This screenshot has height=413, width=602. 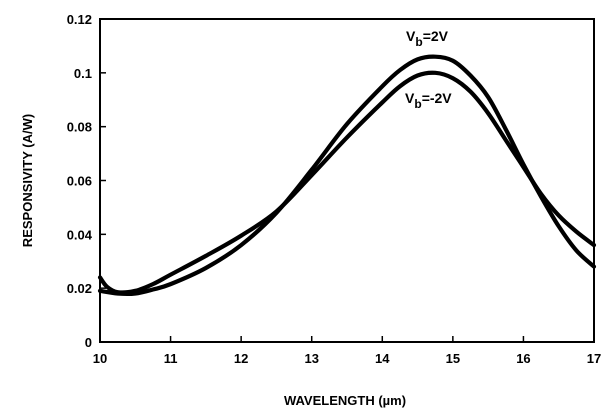 What do you see at coordinates (100, 358) in the screenshot?
I see `x-tick-label: 10` at bounding box center [100, 358].